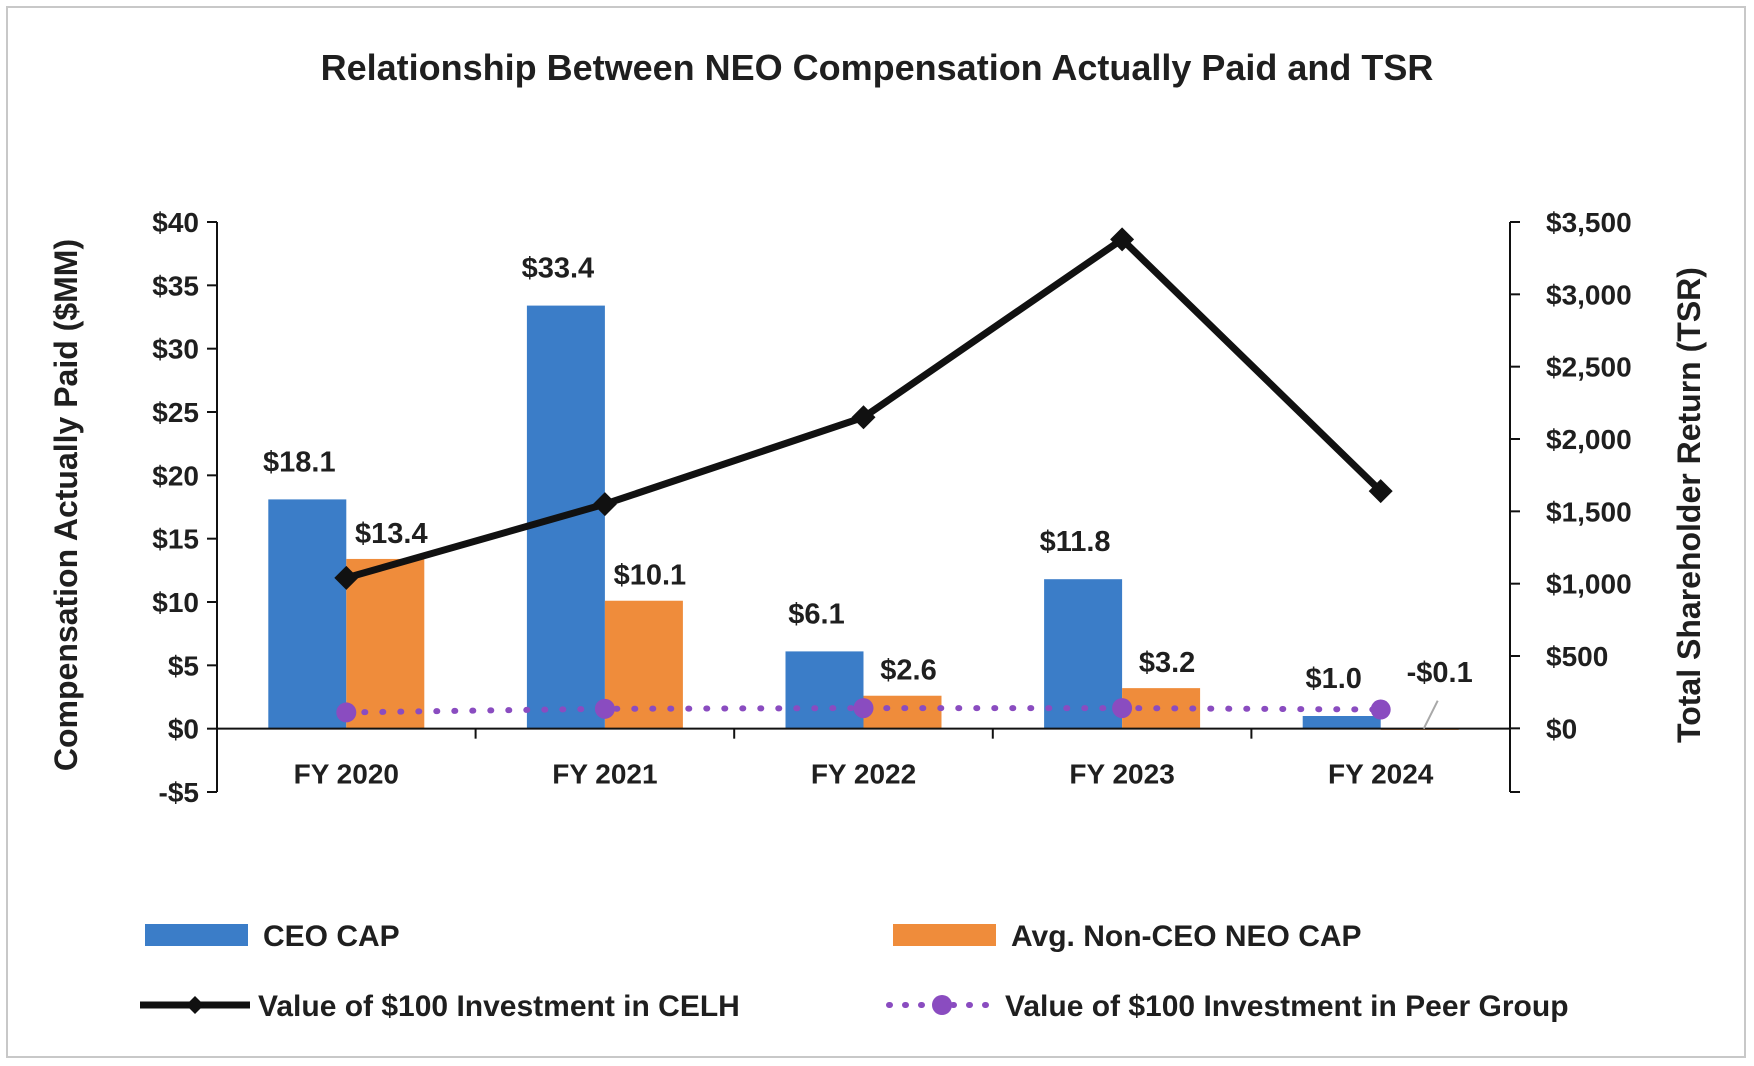 This screenshot has height=1066, width=1754. What do you see at coordinates (1167, 663) in the screenshot?
I see `neo-cap-label-4: $3.2` at bounding box center [1167, 663].